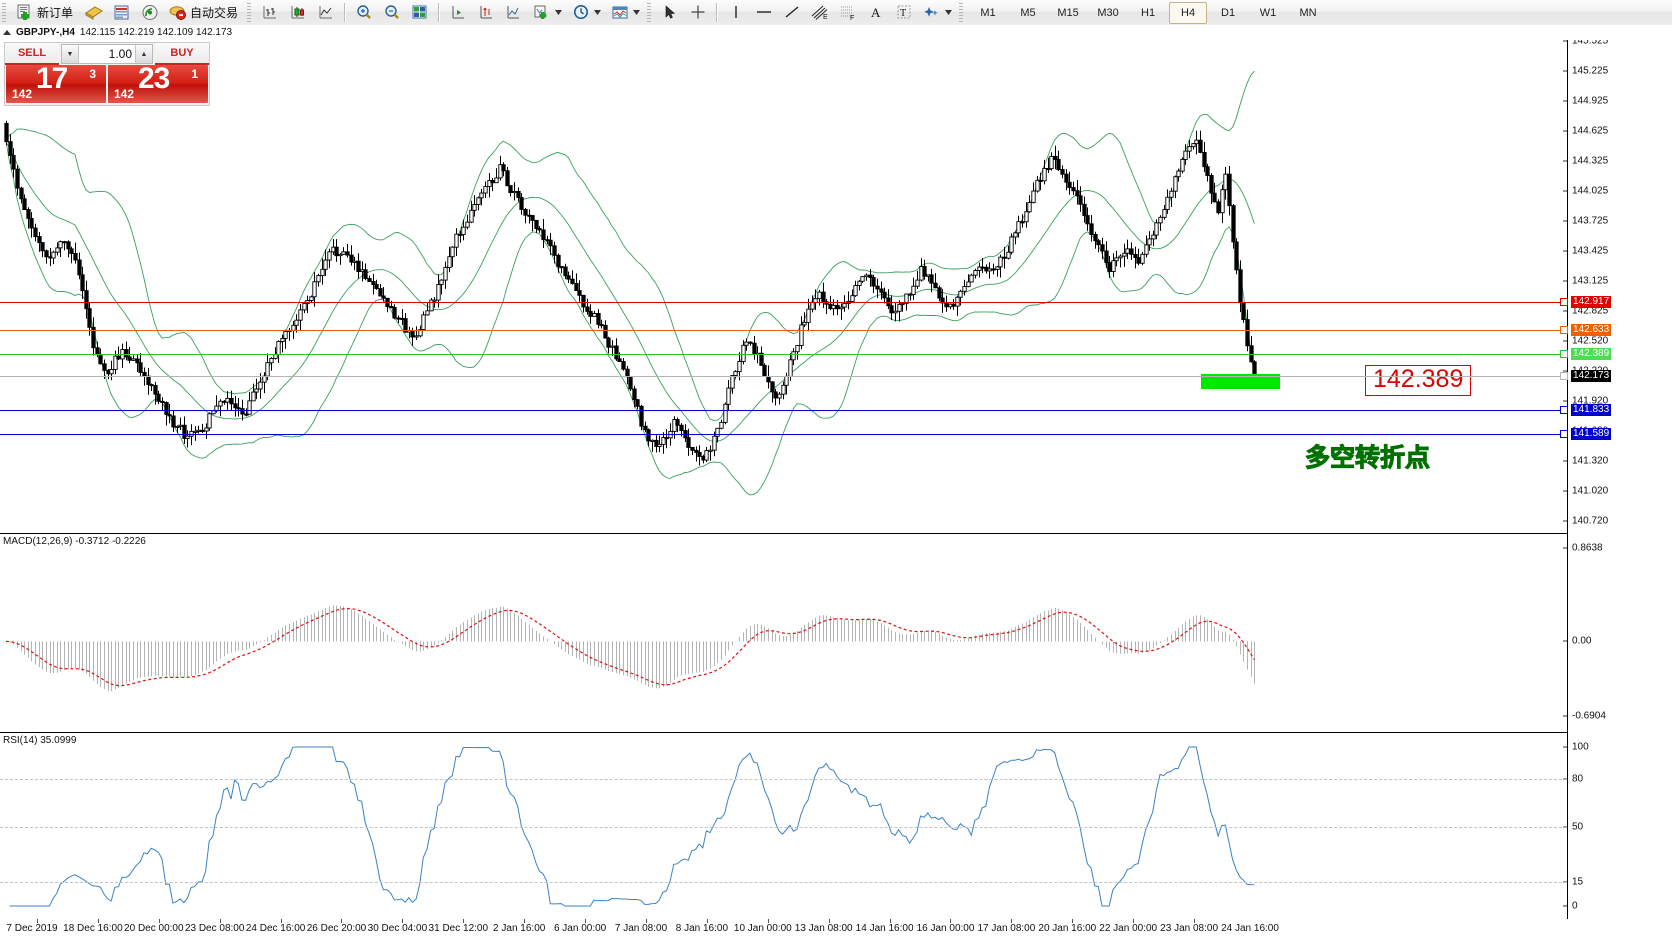 Image resolution: width=1672 pixels, height=946 pixels. Describe the element at coordinates (25, 12) in the screenshot. I see `new-order-icon` at that location.